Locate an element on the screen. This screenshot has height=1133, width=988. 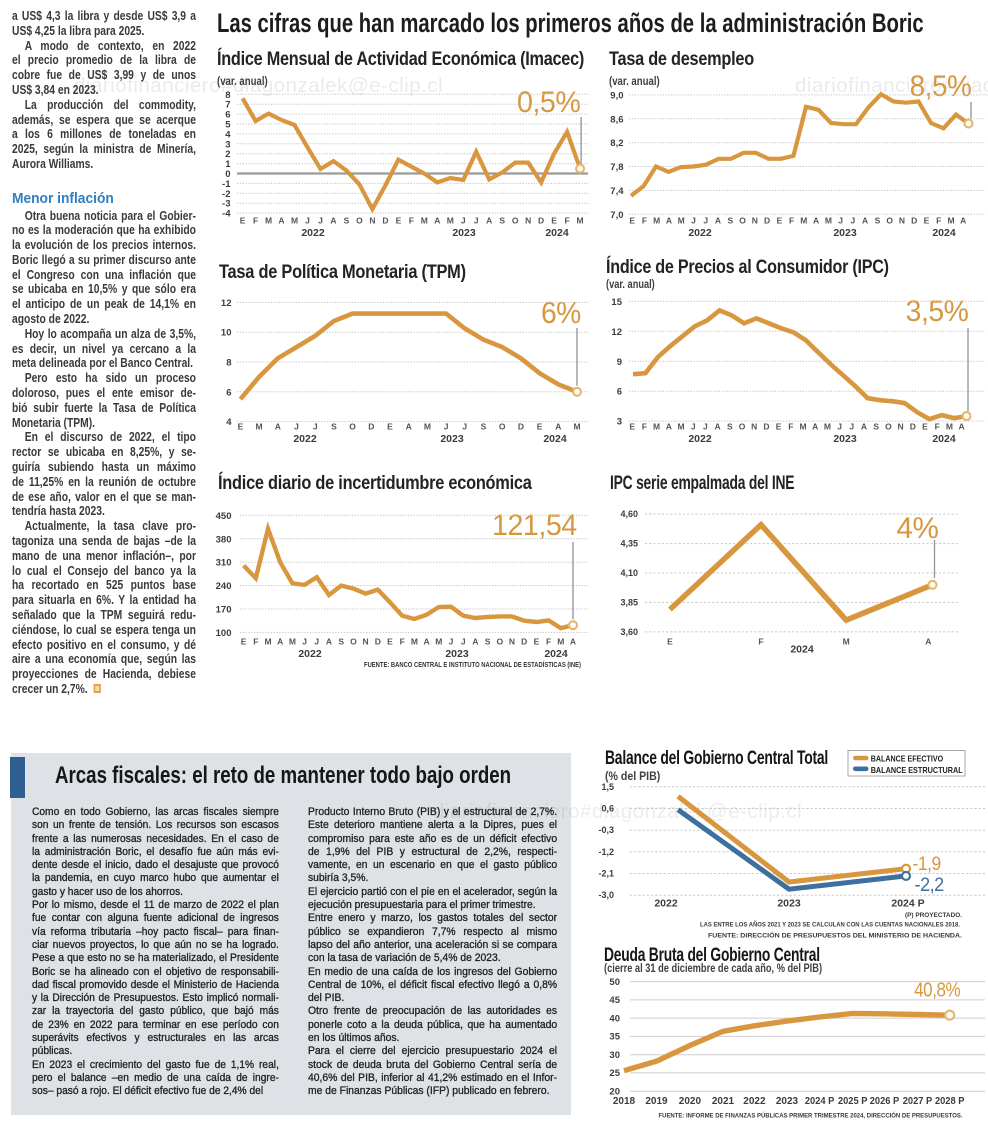
svg-text: -3,0 is located at coordinates (606, 895).